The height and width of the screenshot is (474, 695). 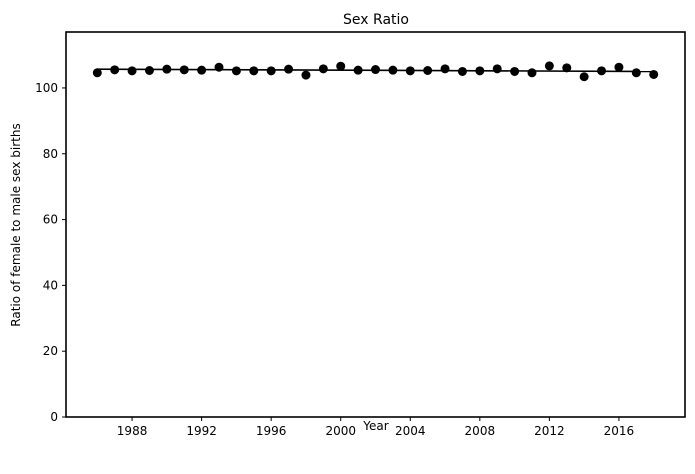 I want to click on x-tick-label: 2004, so click(x=410, y=431).